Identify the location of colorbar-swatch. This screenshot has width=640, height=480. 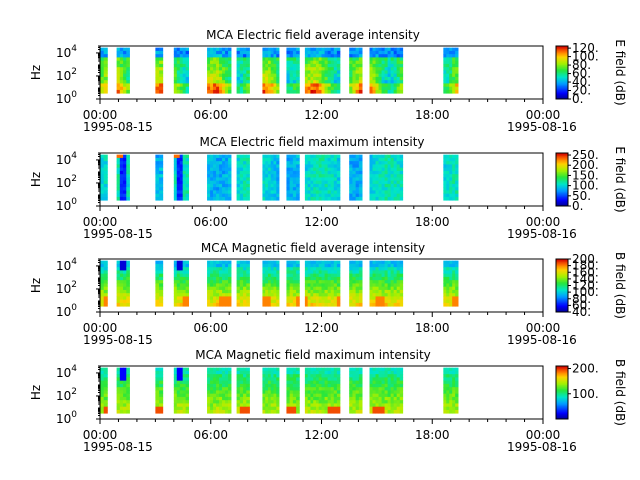
(562, 90).